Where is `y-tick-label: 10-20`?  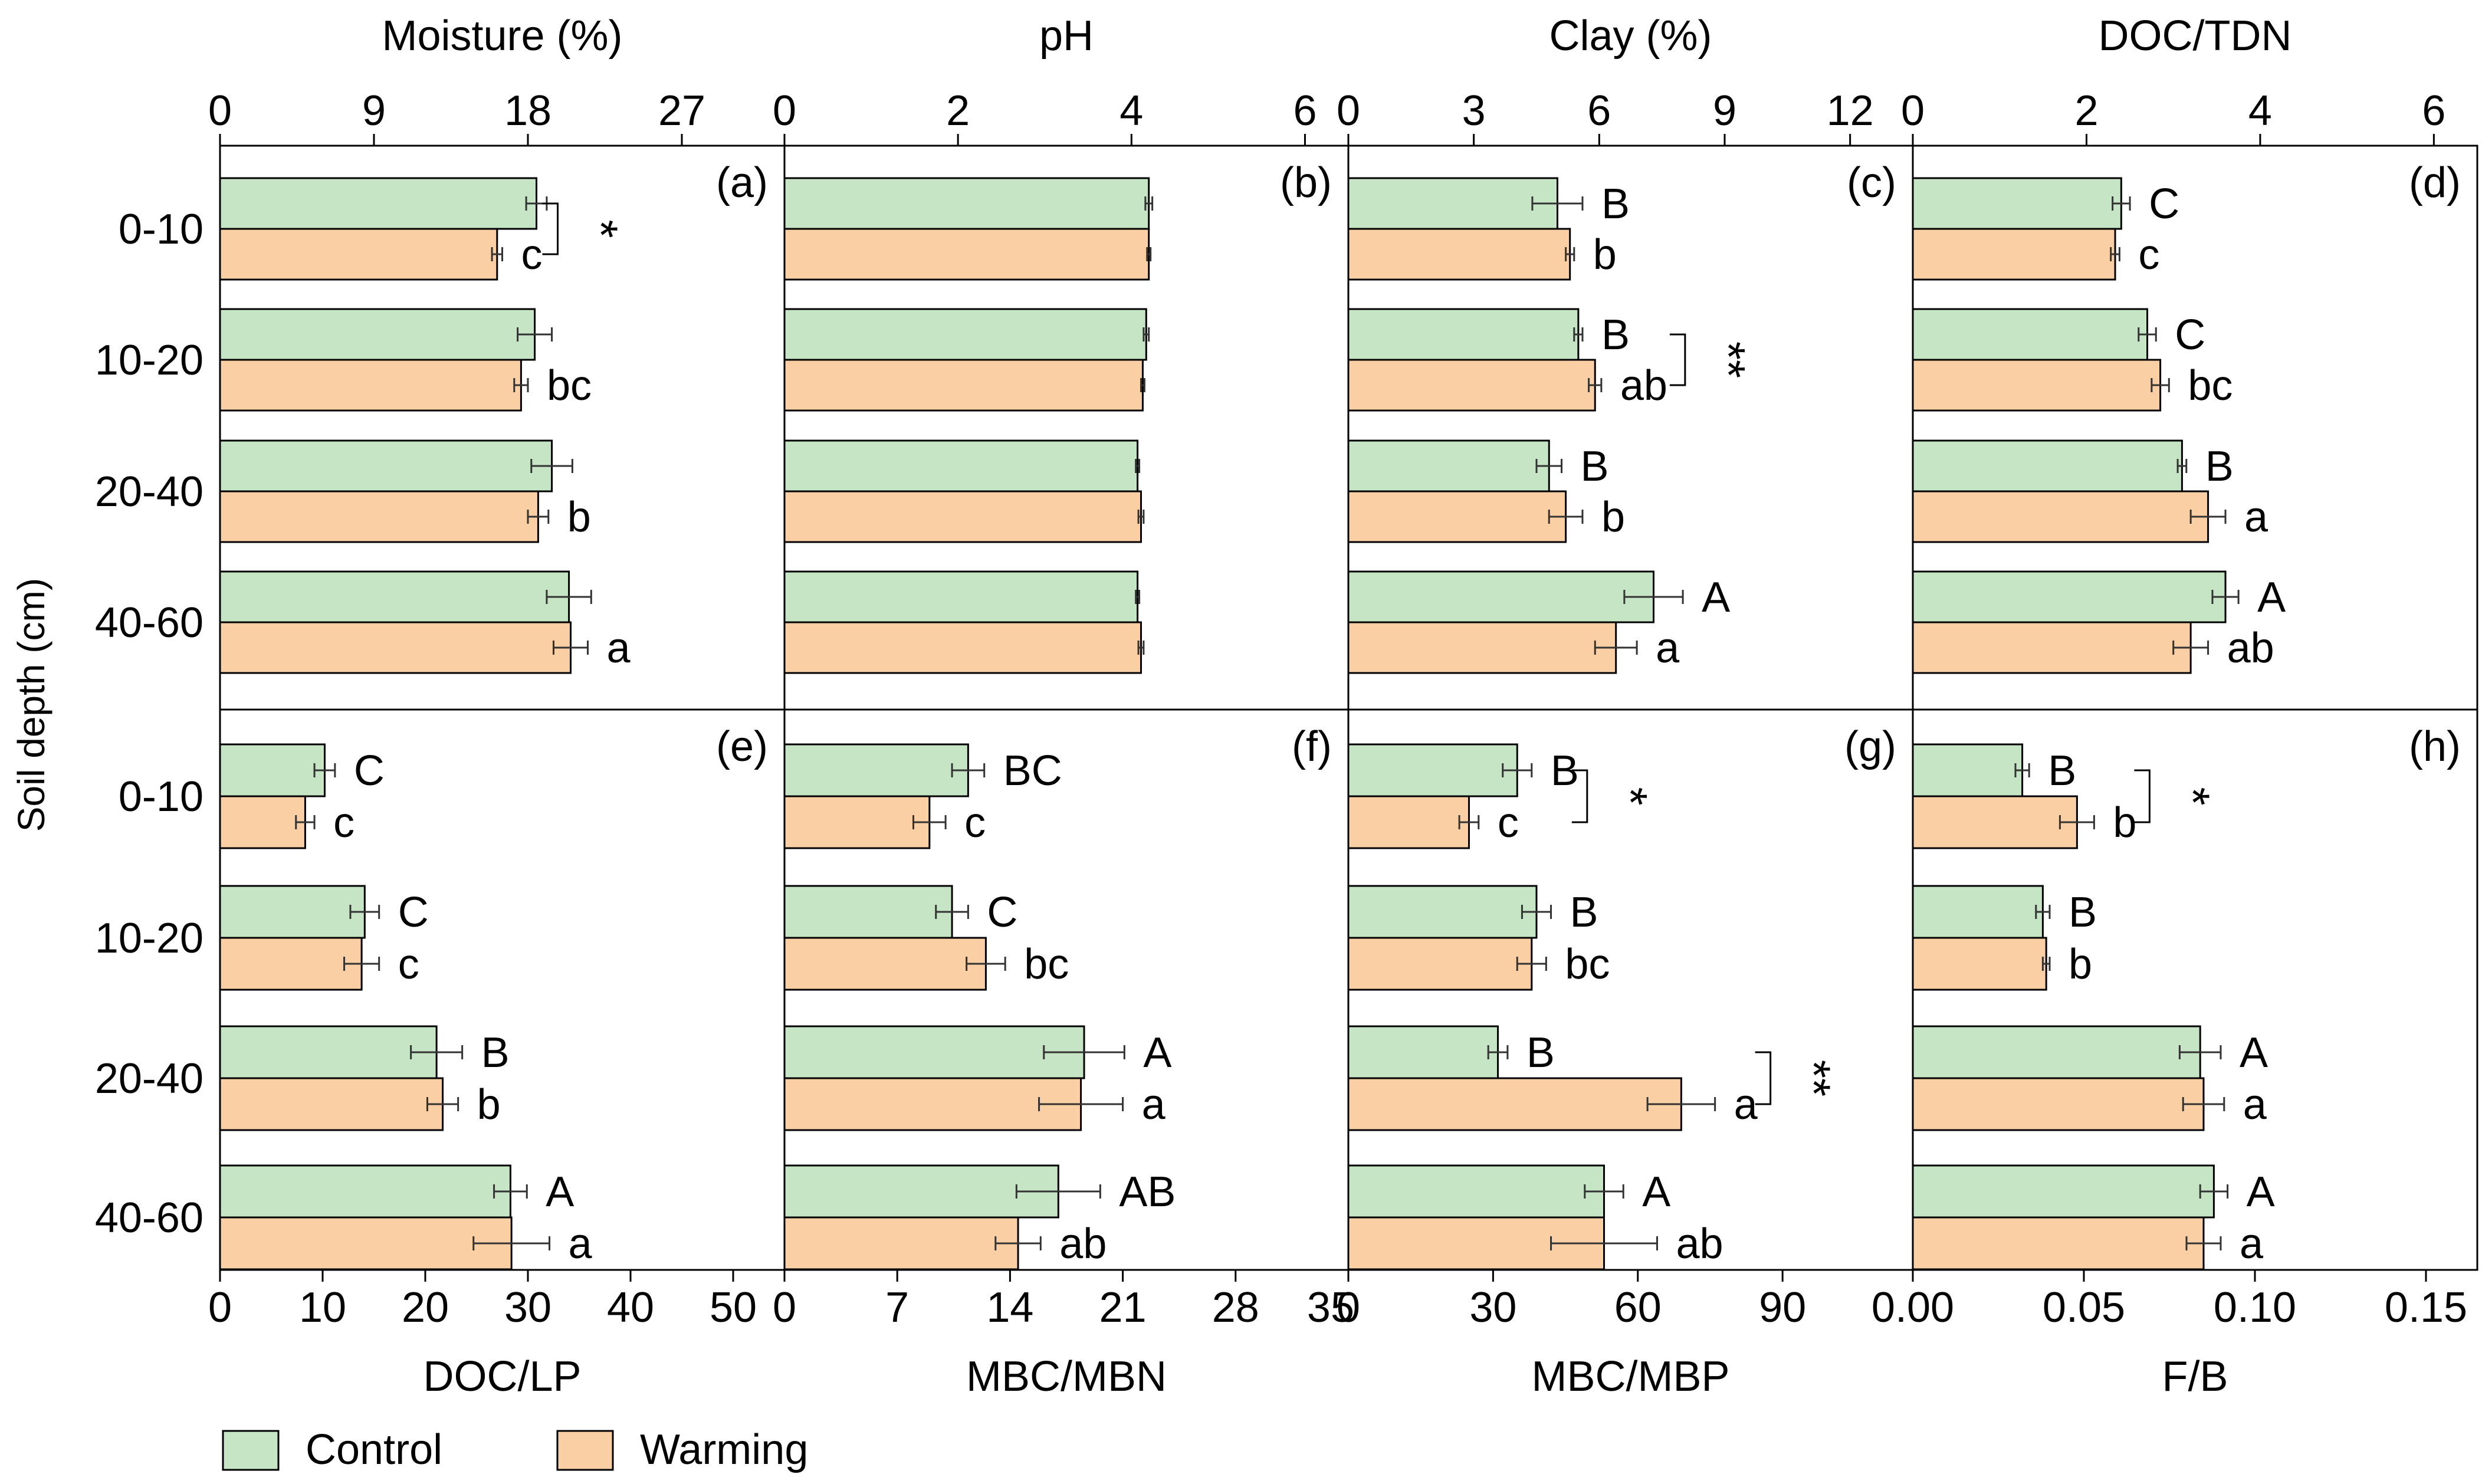 y-tick-label: 10-20 is located at coordinates (149, 938).